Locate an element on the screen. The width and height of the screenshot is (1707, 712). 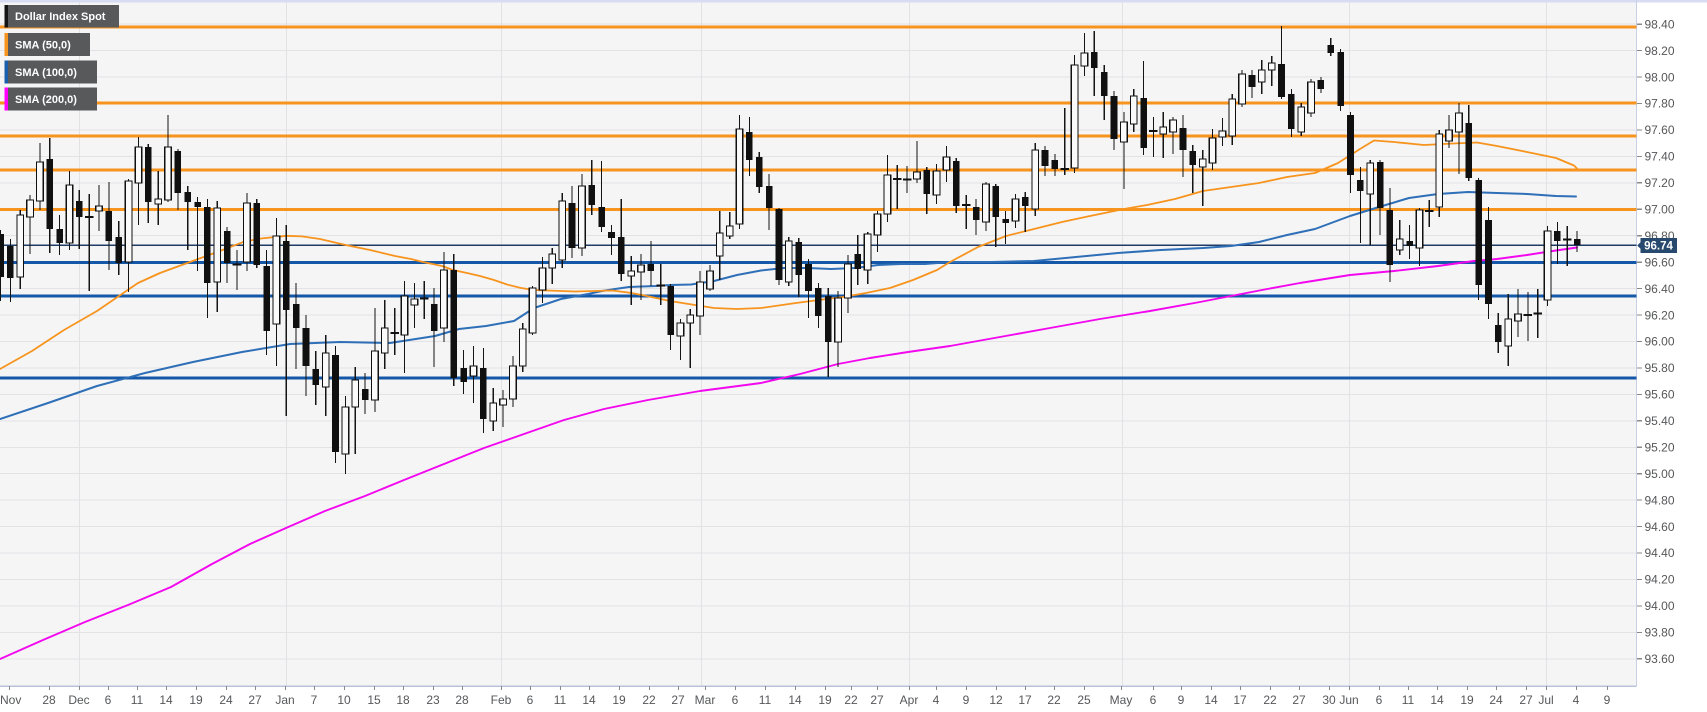
svg-text: Nov is located at coordinates (10, 700).